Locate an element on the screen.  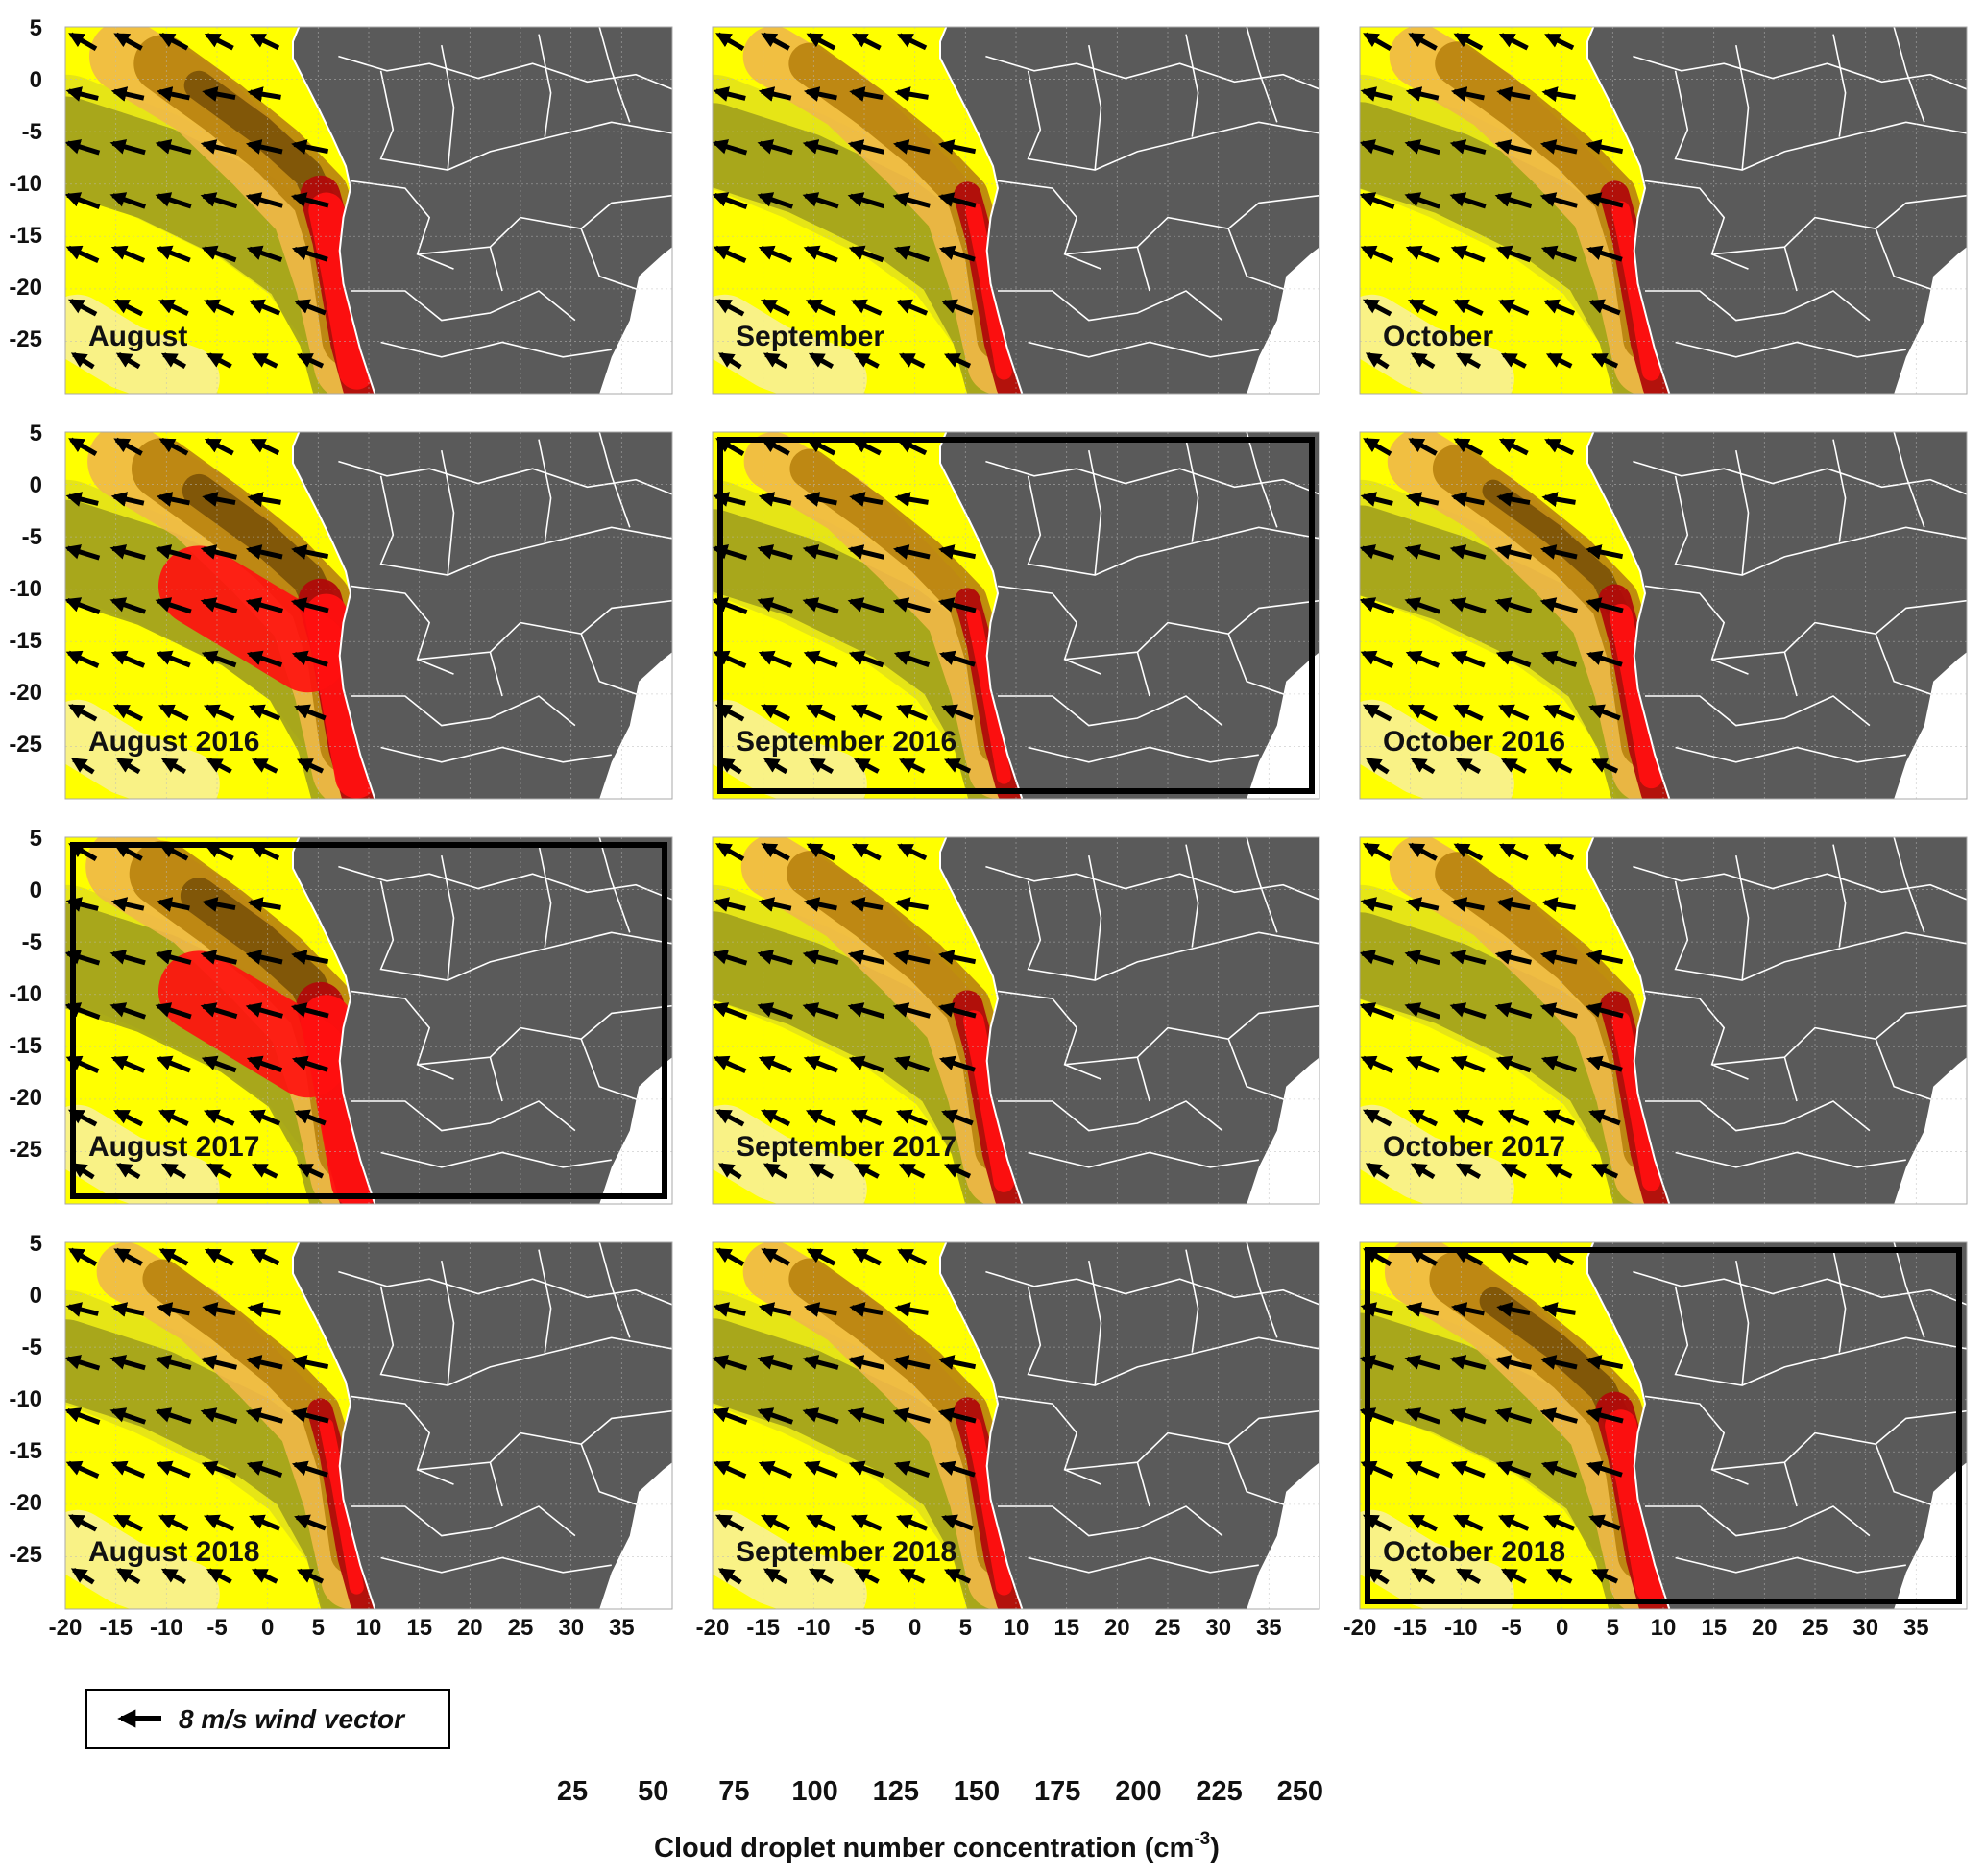
longitude-tick-label: 35 is located at coordinates (1916, 1628).